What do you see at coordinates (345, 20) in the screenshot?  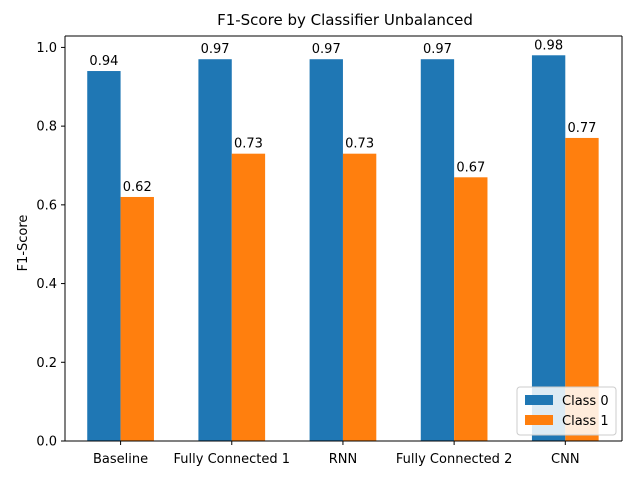 I see `chart-title: F1-Score by Classifier Unbalanced` at bounding box center [345, 20].